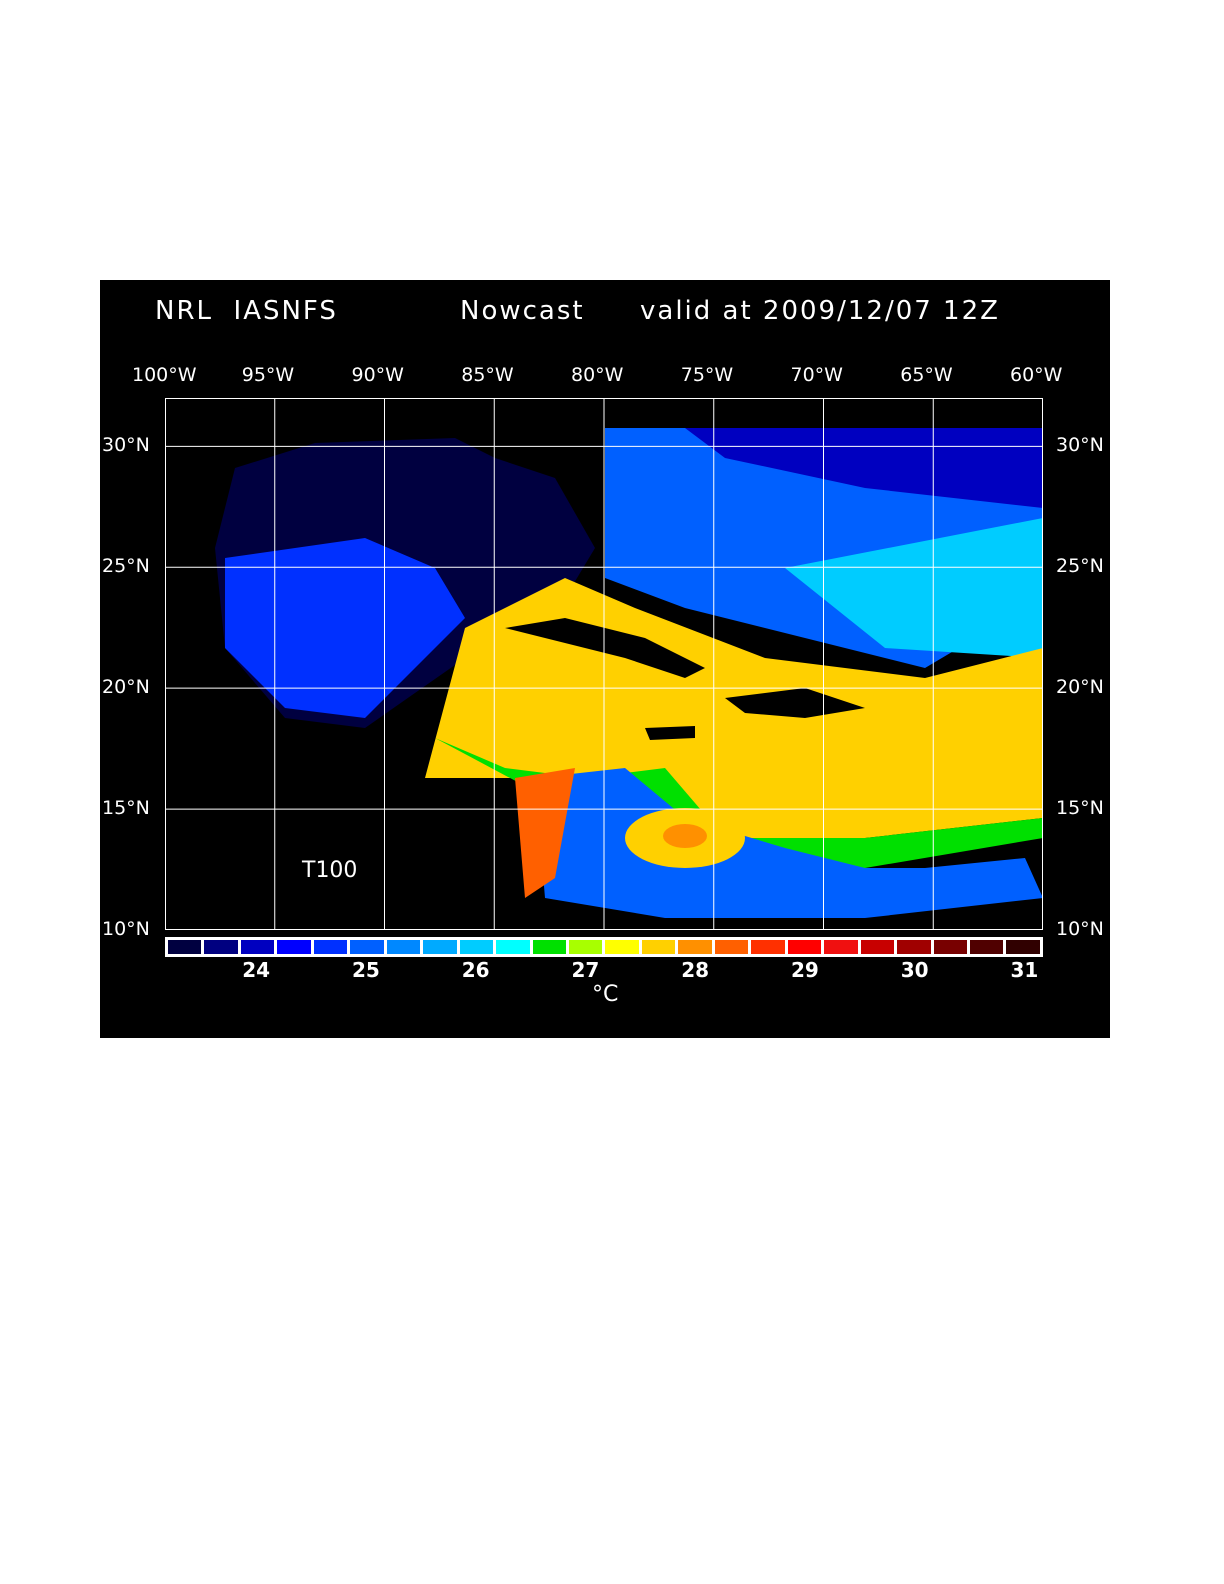  I want to click on caribbean-green, so click(739, 803).